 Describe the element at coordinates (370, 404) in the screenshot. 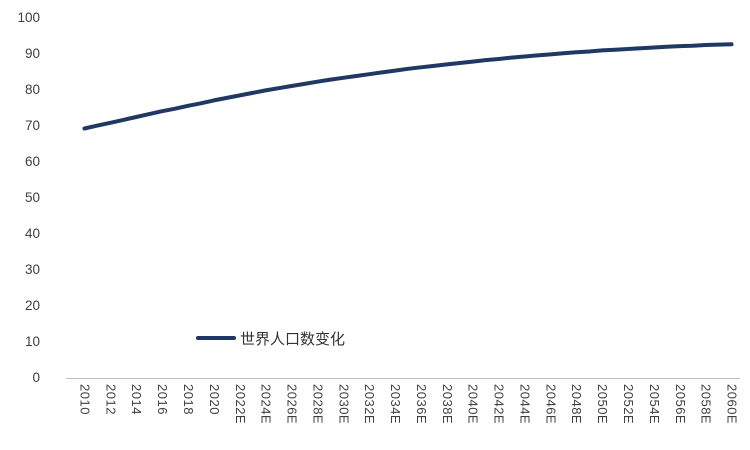

I see `x-tick-label: 2032E` at that location.